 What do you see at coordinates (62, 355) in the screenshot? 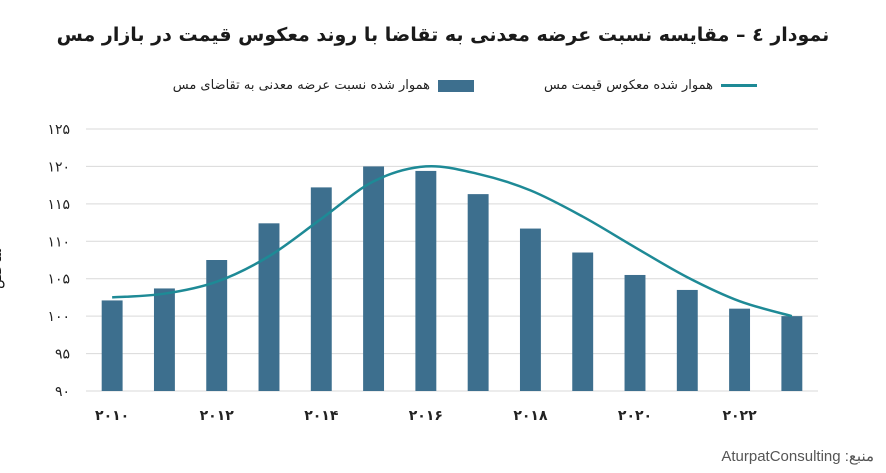
I see `y-tick-label: ۹۵` at bounding box center [62, 355].